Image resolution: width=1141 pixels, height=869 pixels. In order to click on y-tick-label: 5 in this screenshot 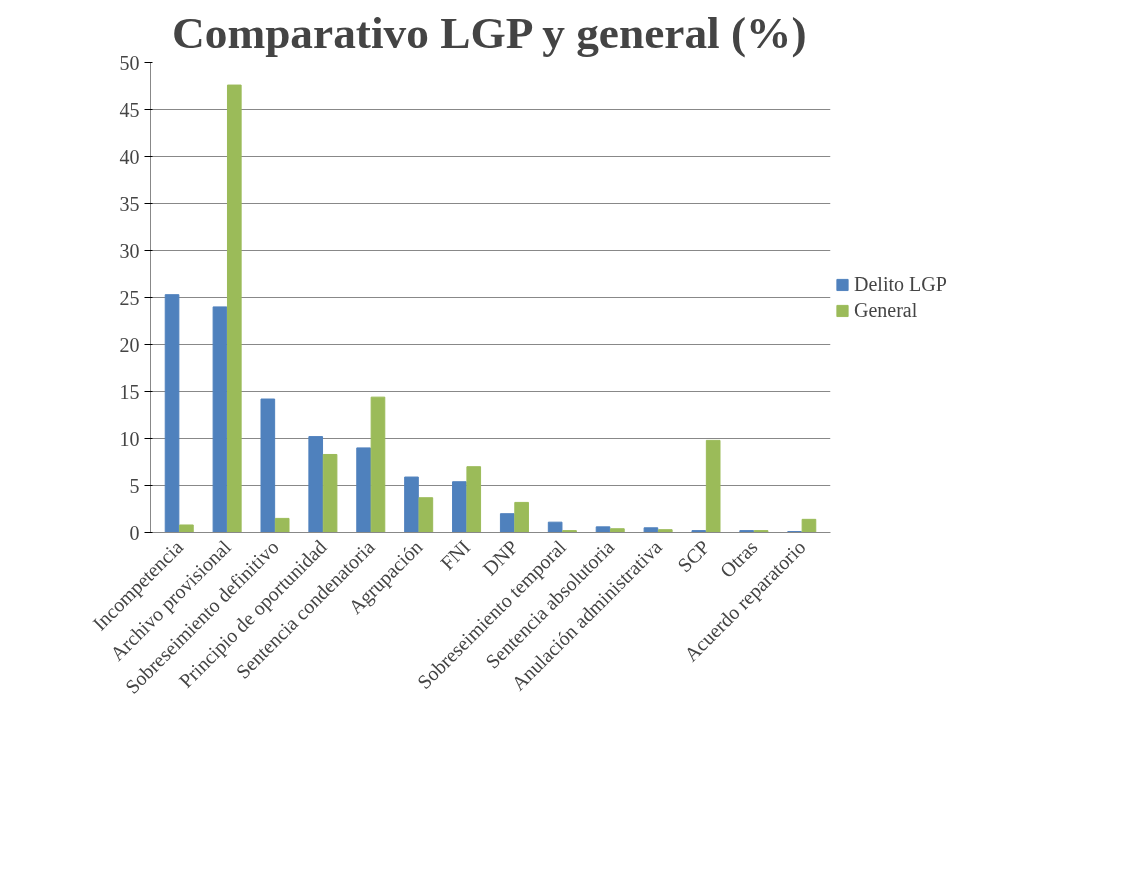, I will do `click(134, 485)`.